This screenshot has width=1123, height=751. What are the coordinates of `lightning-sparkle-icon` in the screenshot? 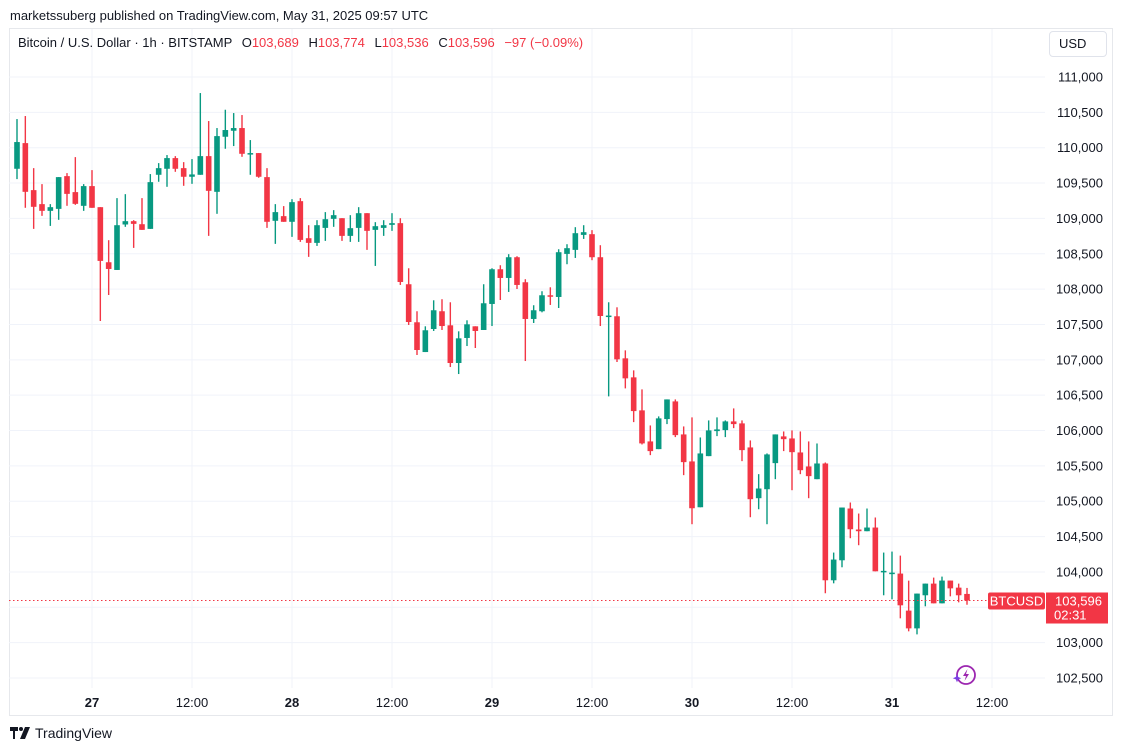 It's located at (964, 675).